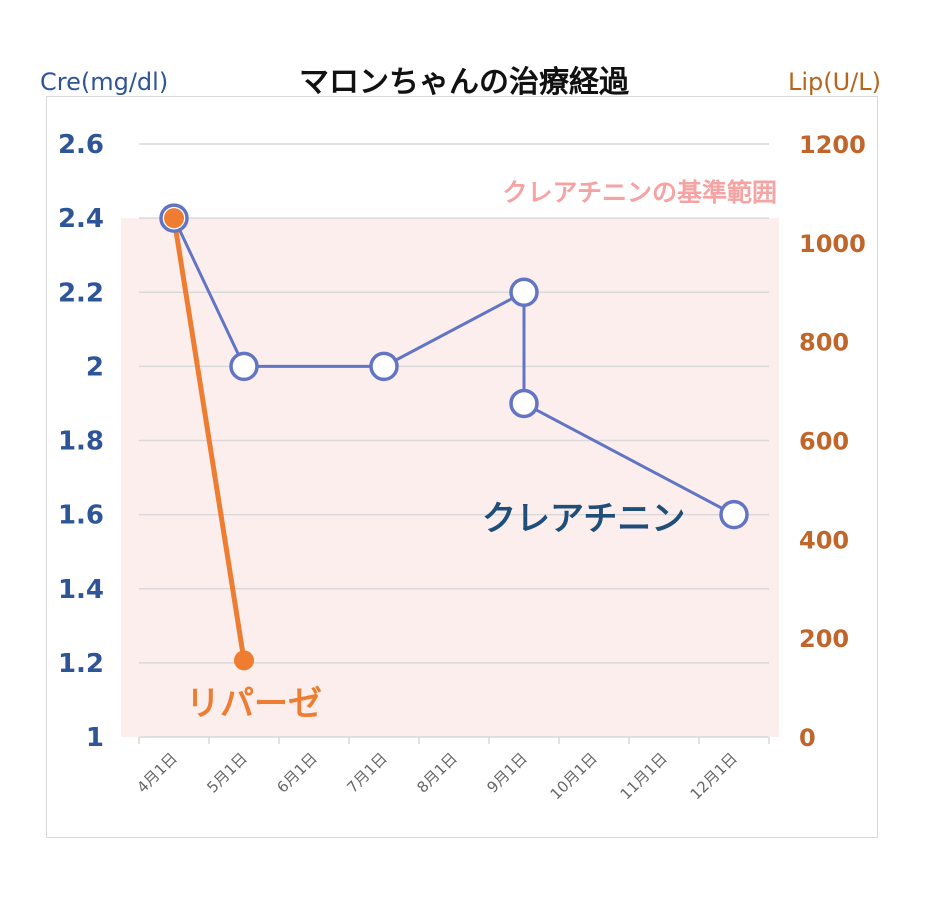  Describe the element at coordinates (824, 343) in the screenshot. I see `right-axis-tick-label: 800` at that location.